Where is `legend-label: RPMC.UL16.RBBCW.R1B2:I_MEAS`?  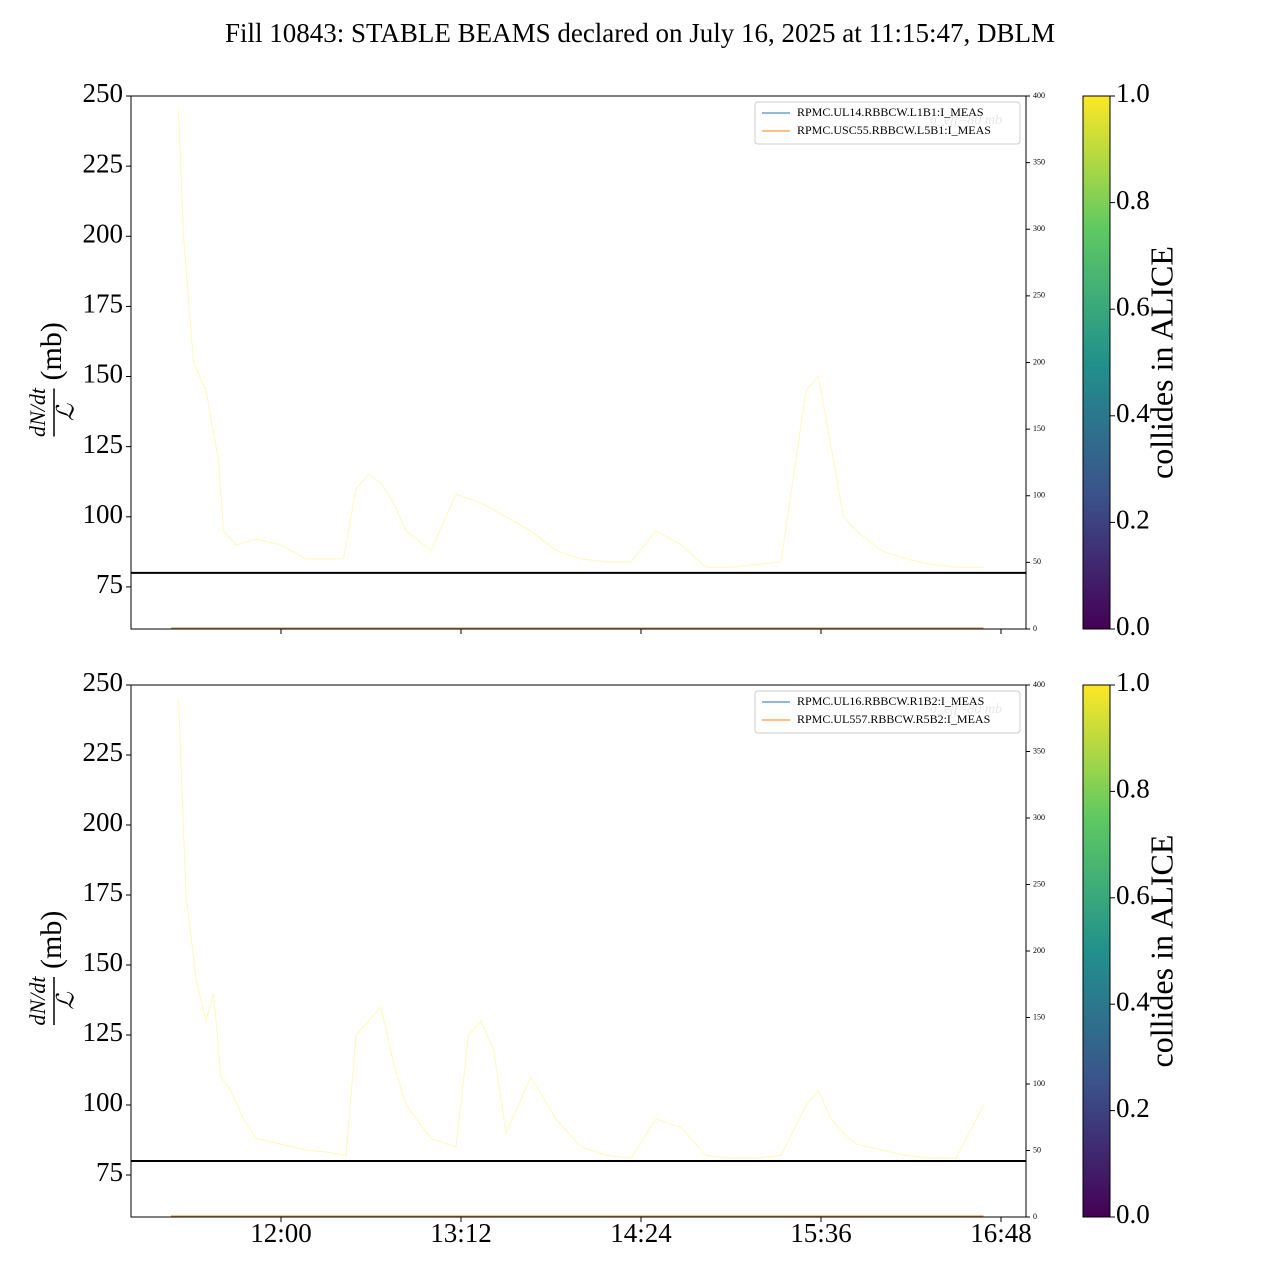 legend-label: RPMC.UL16.RBBCW.R1B2:I_MEAS is located at coordinates (890, 701).